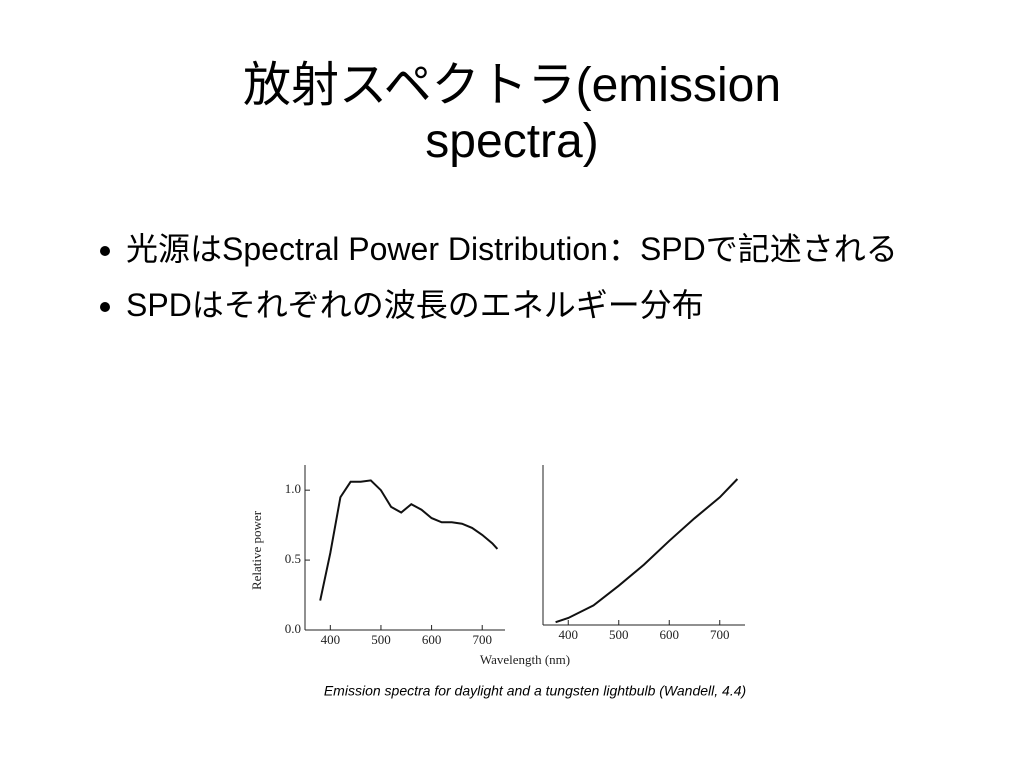  Describe the element at coordinates (293, 488) in the screenshot. I see `y-tick-label: 1.0` at that location.